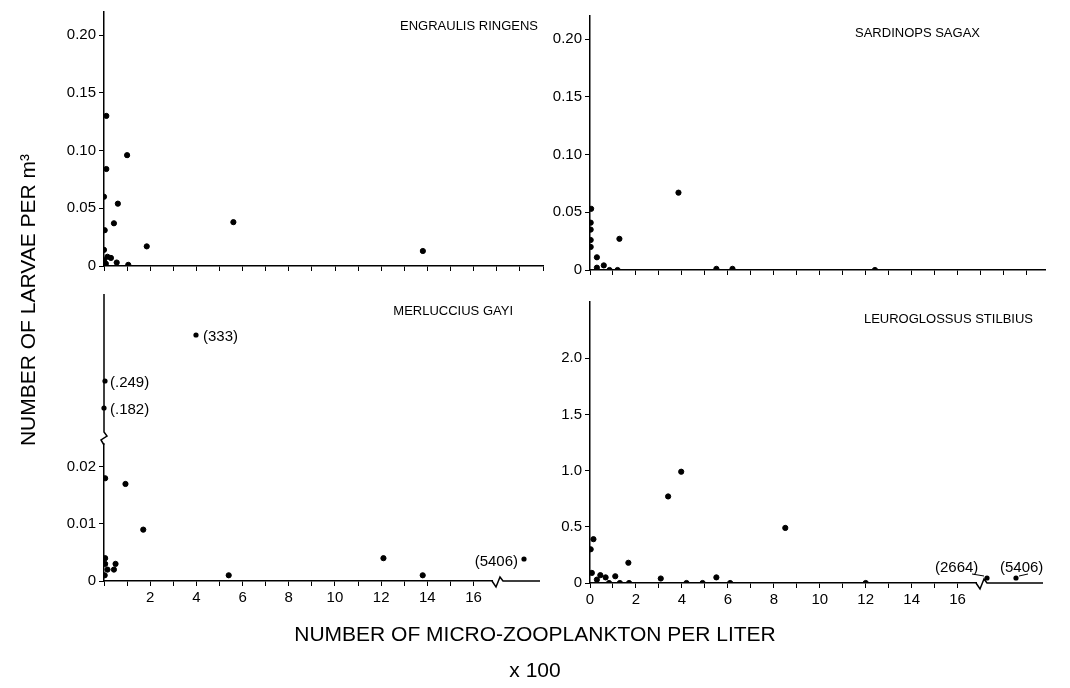  I want to click on text: (.249), so click(130, 381).